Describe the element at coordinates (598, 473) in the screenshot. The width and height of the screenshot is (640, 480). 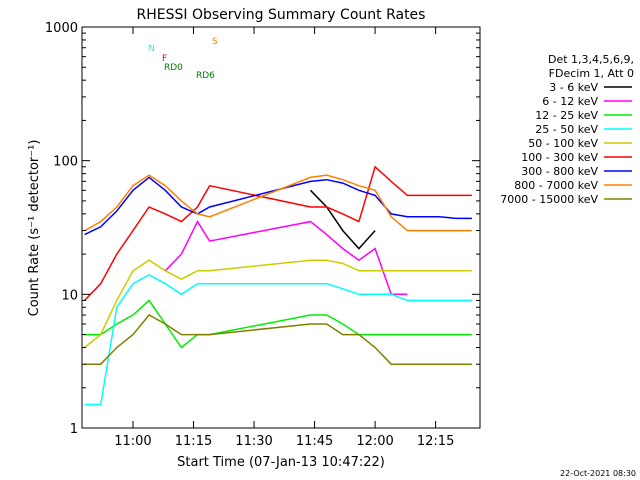
I see `footer-date: 22-Oct-2021 08:30` at that location.